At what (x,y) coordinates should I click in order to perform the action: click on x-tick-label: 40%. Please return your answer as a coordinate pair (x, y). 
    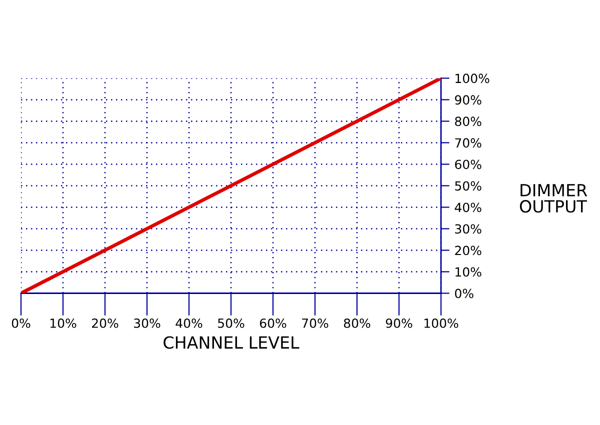
    Looking at the image, I should click on (189, 323).